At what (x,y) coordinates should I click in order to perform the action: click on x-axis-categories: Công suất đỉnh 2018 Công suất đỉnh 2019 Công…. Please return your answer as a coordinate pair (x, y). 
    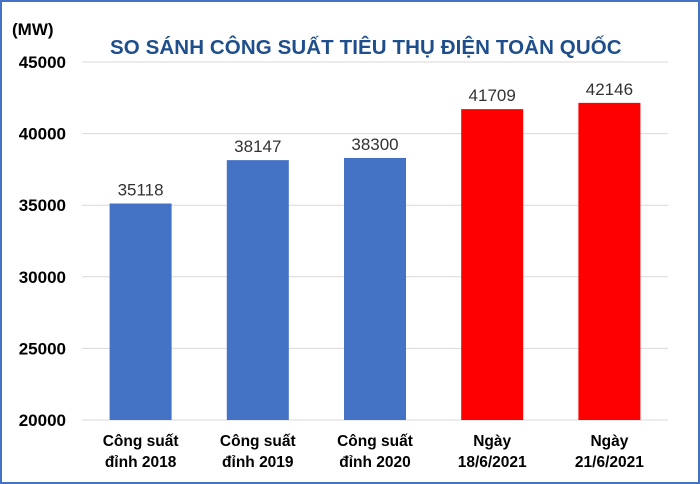
    Looking at the image, I should click on (374, 452).